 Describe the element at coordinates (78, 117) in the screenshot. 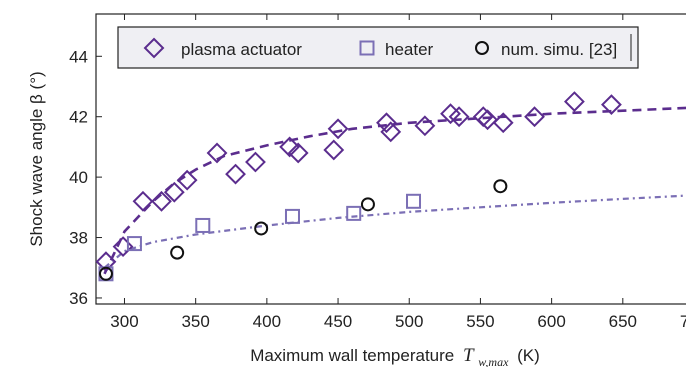

I see `y-tick-label: 42` at that location.